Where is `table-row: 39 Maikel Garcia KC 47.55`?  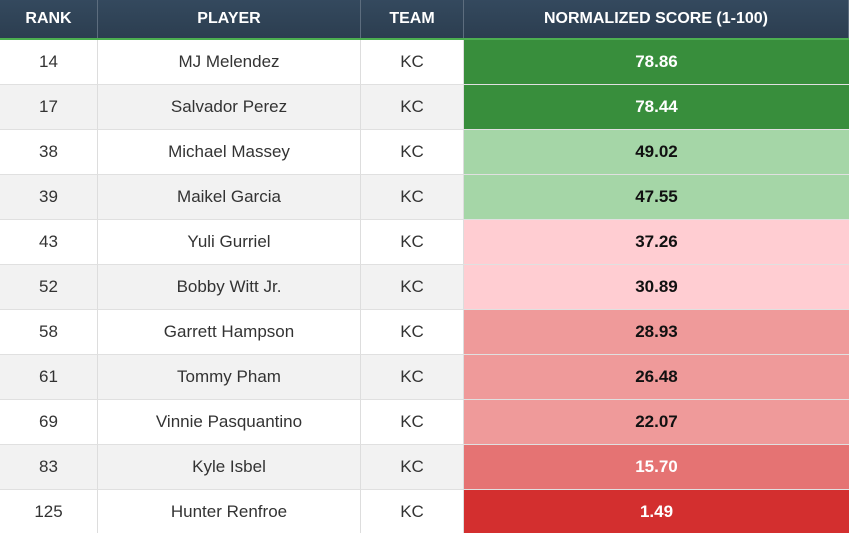
table-row: 39 Maikel Garcia KC 47.55 is located at coordinates (424, 197).